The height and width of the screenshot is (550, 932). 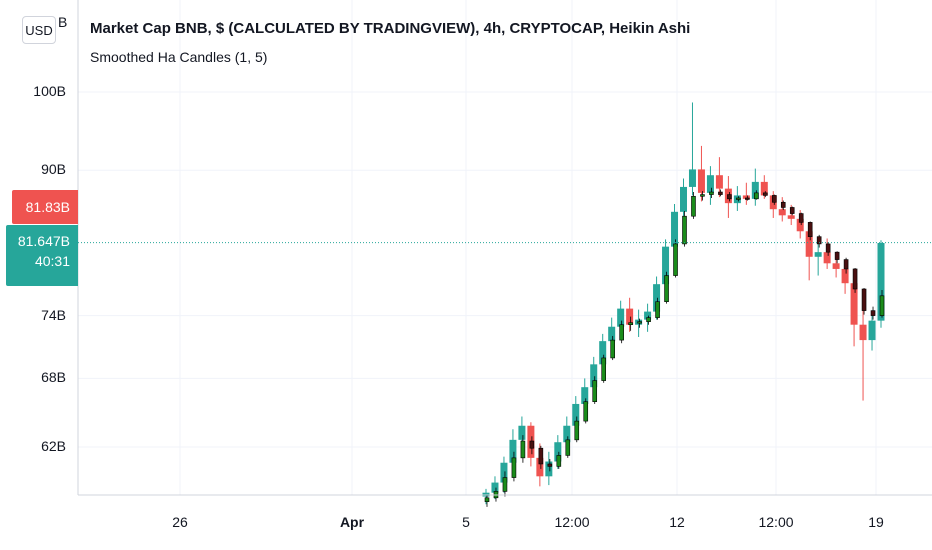 I want to click on x-tick-label: 19, so click(x=876, y=522).